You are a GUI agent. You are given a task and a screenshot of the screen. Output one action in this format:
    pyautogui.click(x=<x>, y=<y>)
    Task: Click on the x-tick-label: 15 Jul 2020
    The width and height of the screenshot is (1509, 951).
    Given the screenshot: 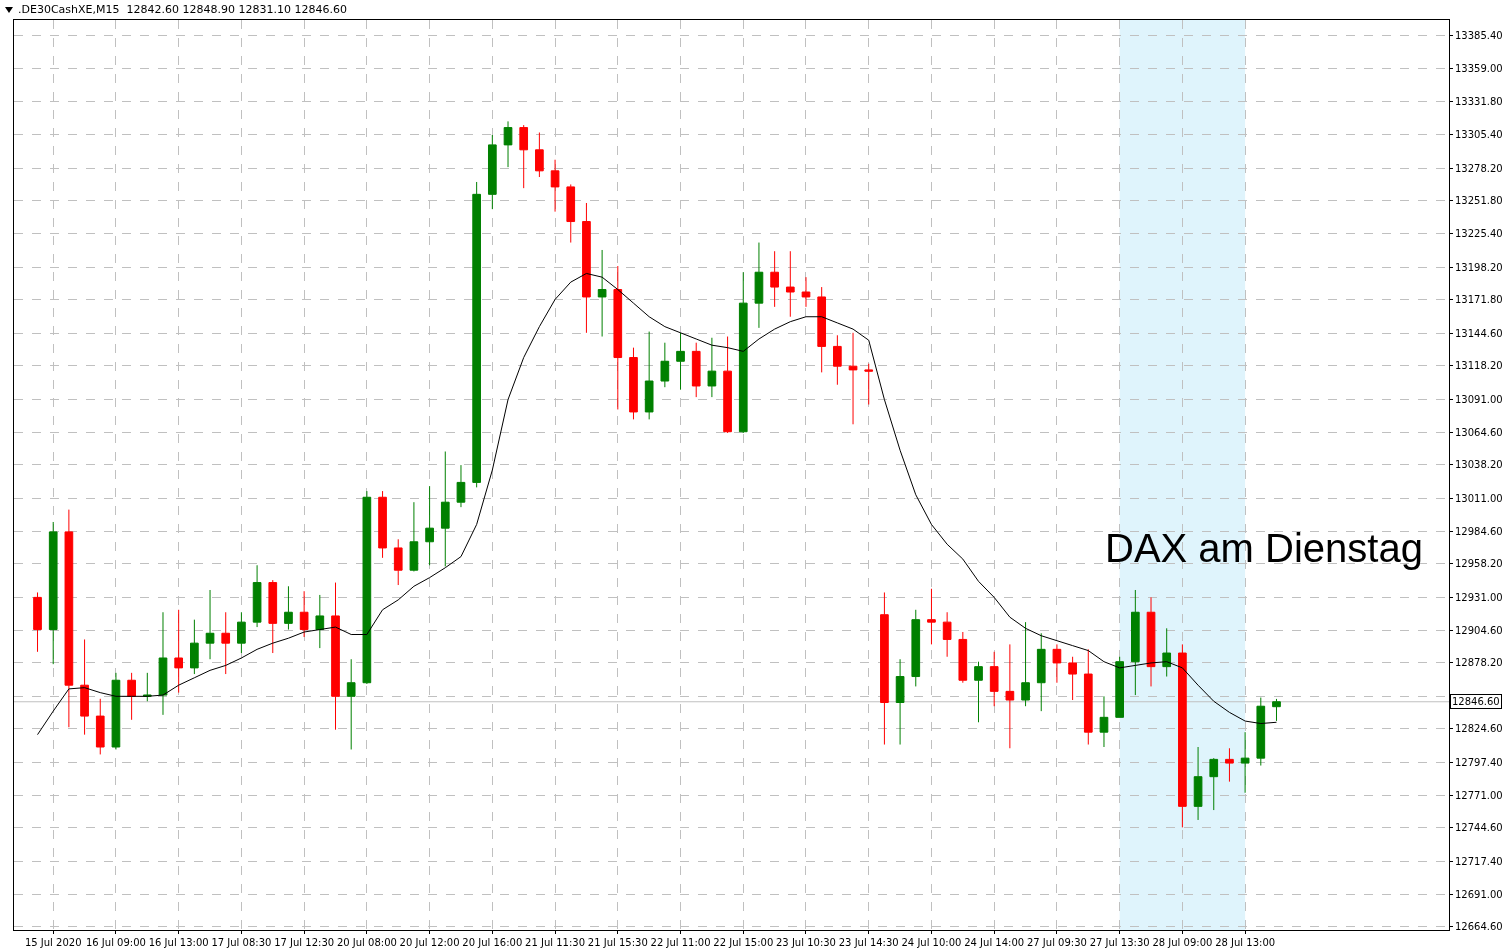 What is the action you would take?
    pyautogui.click(x=53, y=942)
    